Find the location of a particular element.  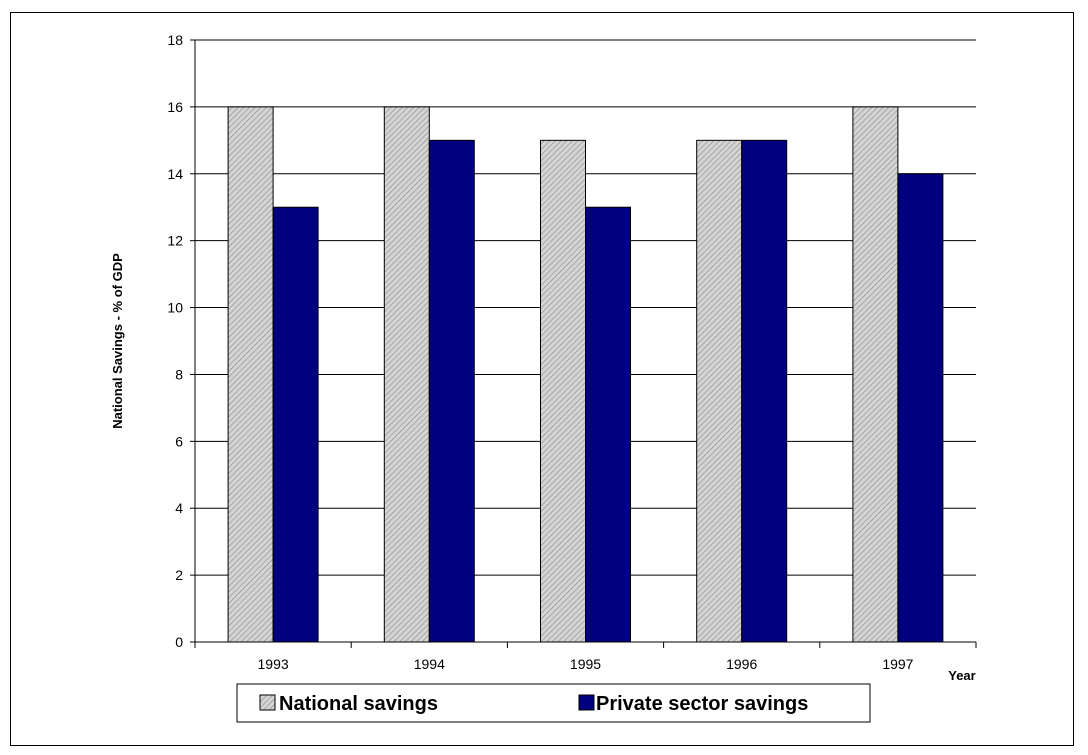

x-tick-labels: 1993 1994 1995 1996 1997 is located at coordinates (586, 664).